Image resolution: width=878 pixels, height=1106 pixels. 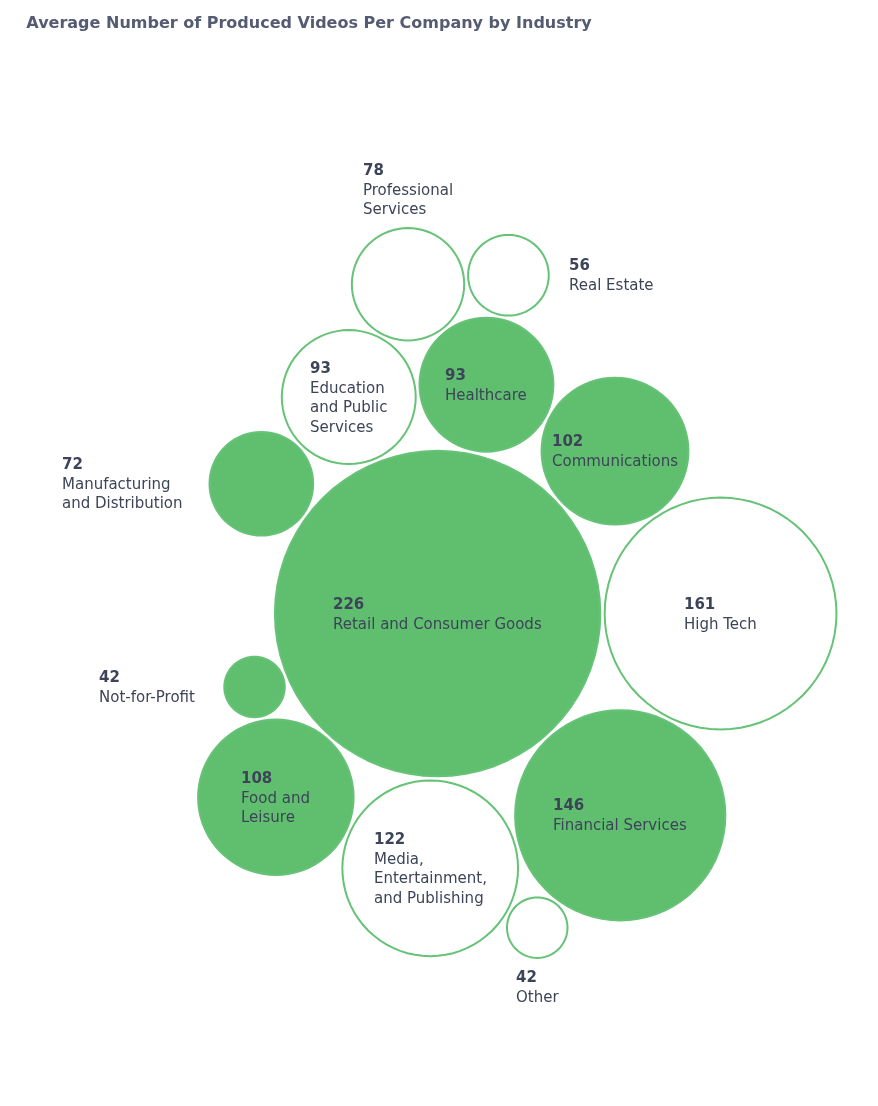 I want to click on category-label: Real Estate, so click(x=611, y=284).